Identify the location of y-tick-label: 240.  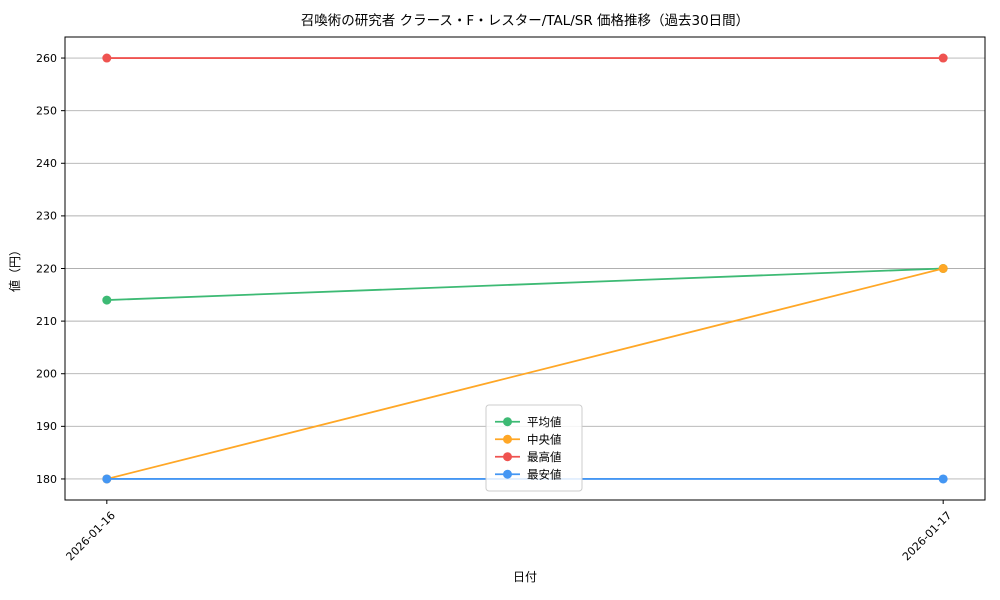
(46, 163).